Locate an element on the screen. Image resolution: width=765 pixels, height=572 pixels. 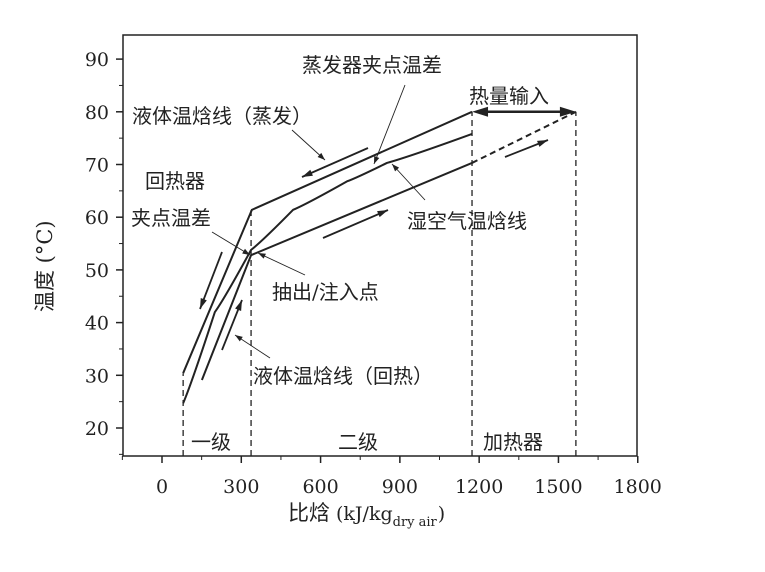
annotation-stage1: 一级 is located at coordinates (211, 442).